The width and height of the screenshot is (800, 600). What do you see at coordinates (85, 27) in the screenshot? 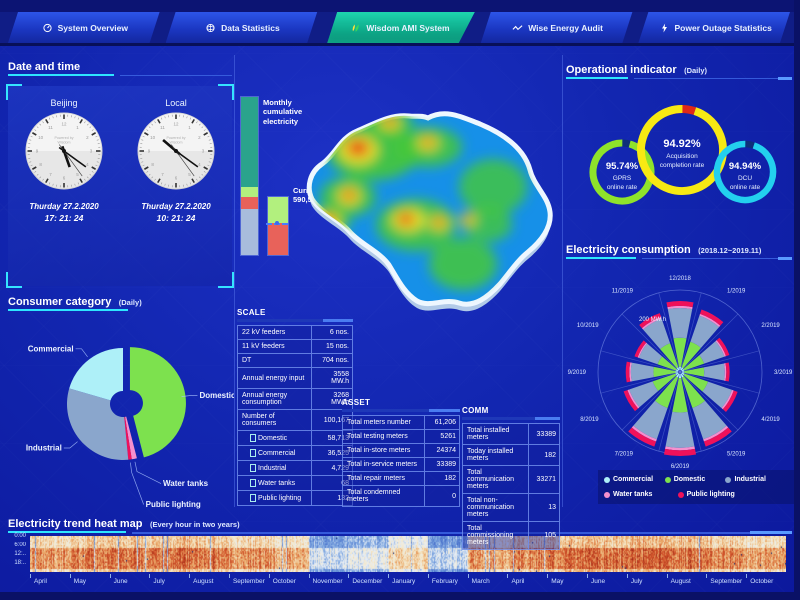
I see `tab-system-overview: System Overview` at bounding box center [85, 27].